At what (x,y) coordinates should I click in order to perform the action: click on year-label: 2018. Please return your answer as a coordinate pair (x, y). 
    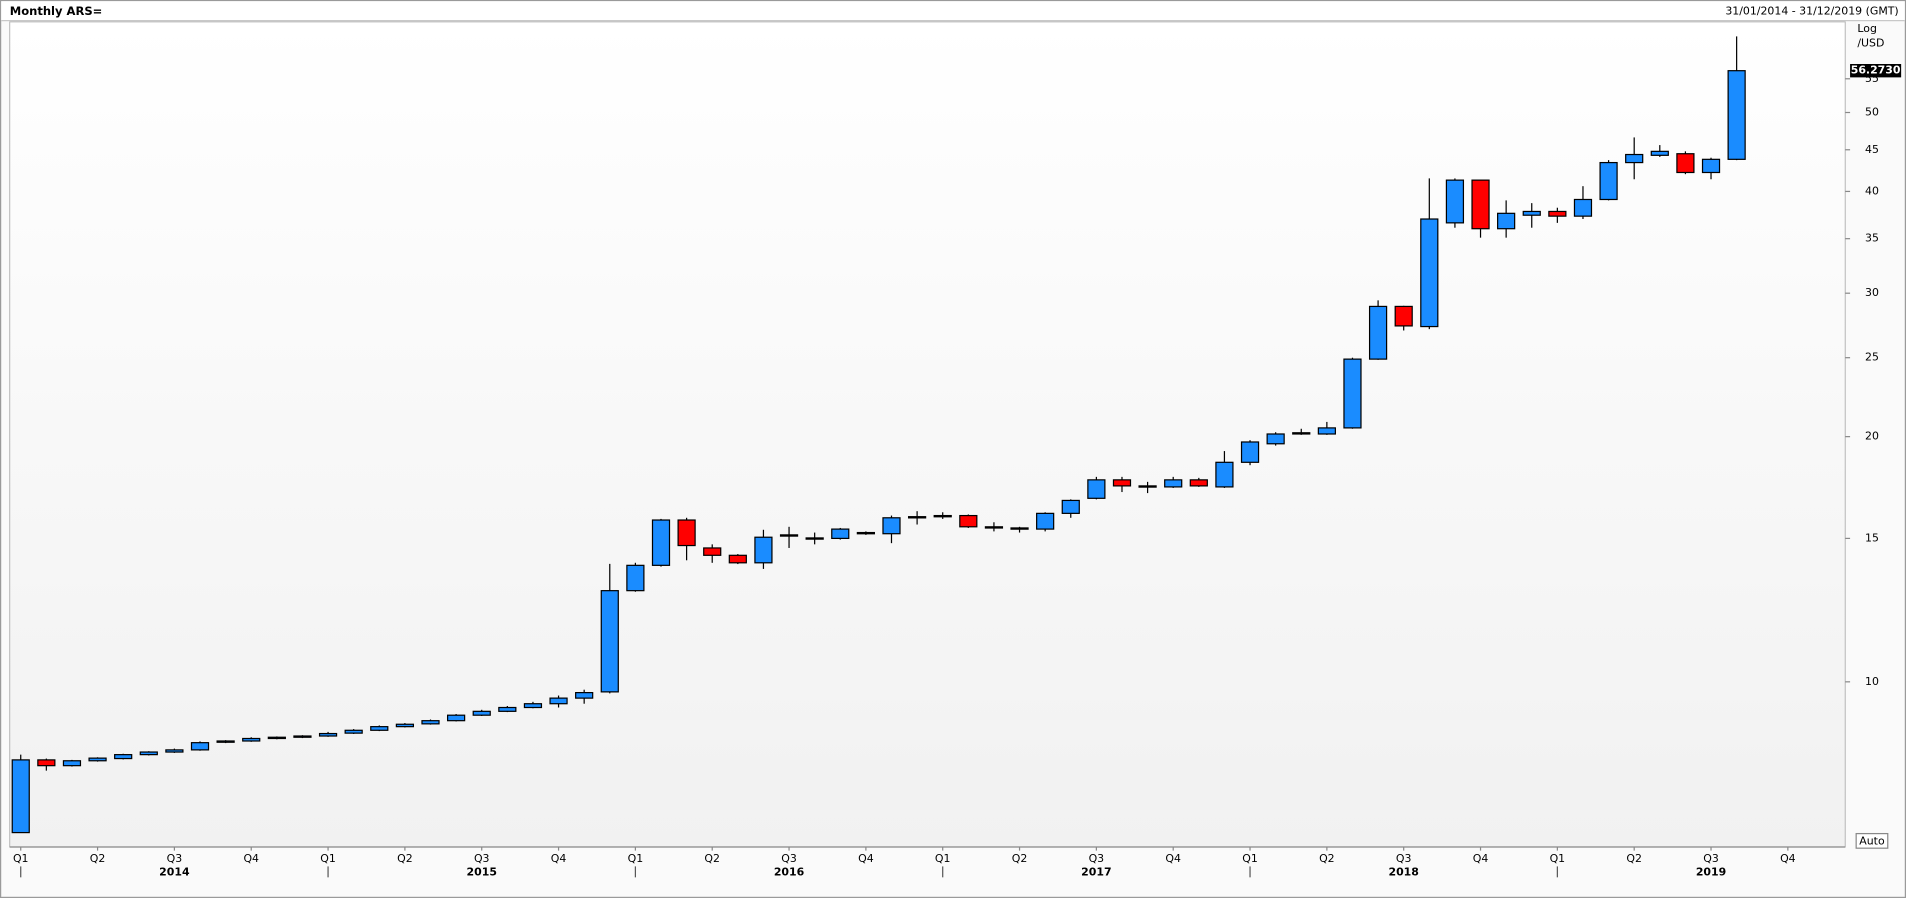
    Looking at the image, I should click on (1403, 871).